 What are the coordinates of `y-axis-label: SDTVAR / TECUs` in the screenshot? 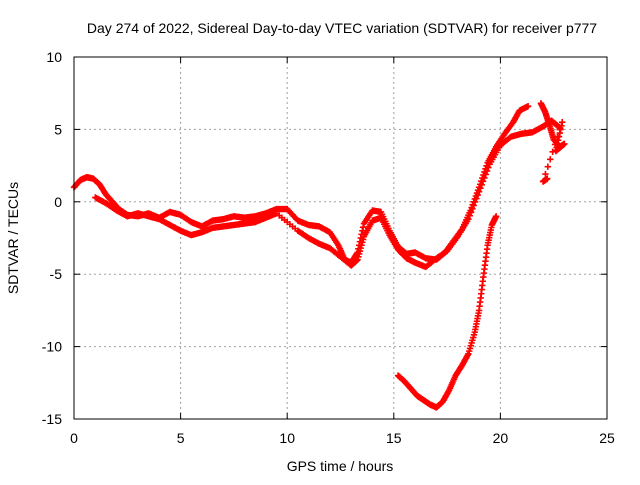 It's located at (13, 238).